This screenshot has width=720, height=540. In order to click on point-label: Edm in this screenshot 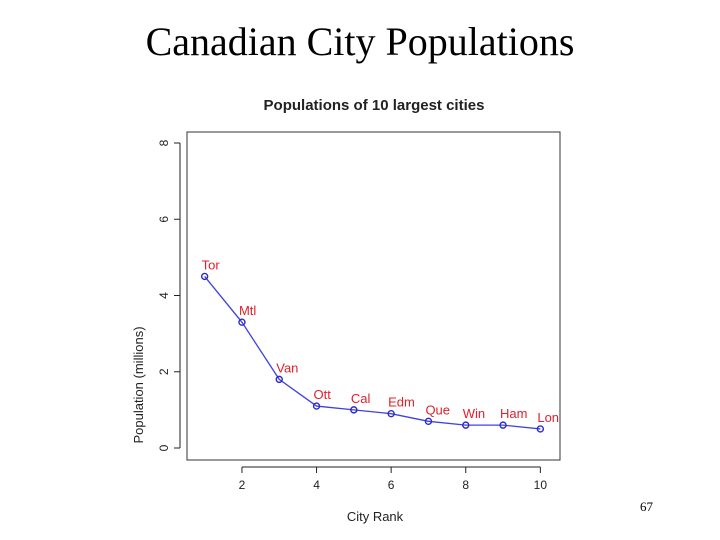, I will do `click(401, 402)`.